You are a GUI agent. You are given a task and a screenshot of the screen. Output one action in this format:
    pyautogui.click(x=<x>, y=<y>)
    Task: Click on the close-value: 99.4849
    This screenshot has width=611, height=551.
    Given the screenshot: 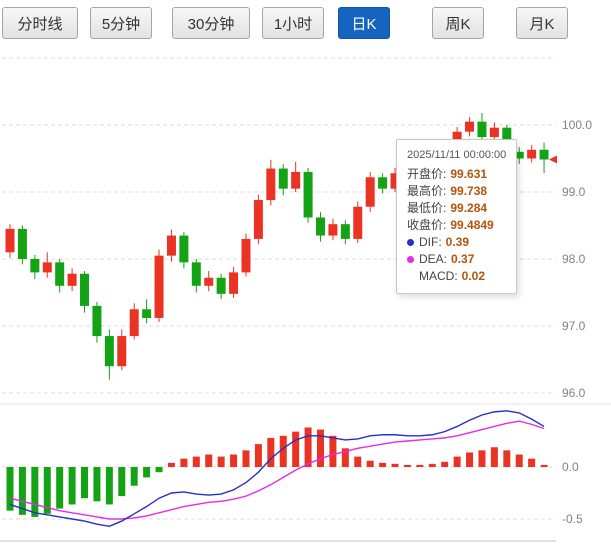 What is the action you would take?
    pyautogui.click(x=472, y=225)
    